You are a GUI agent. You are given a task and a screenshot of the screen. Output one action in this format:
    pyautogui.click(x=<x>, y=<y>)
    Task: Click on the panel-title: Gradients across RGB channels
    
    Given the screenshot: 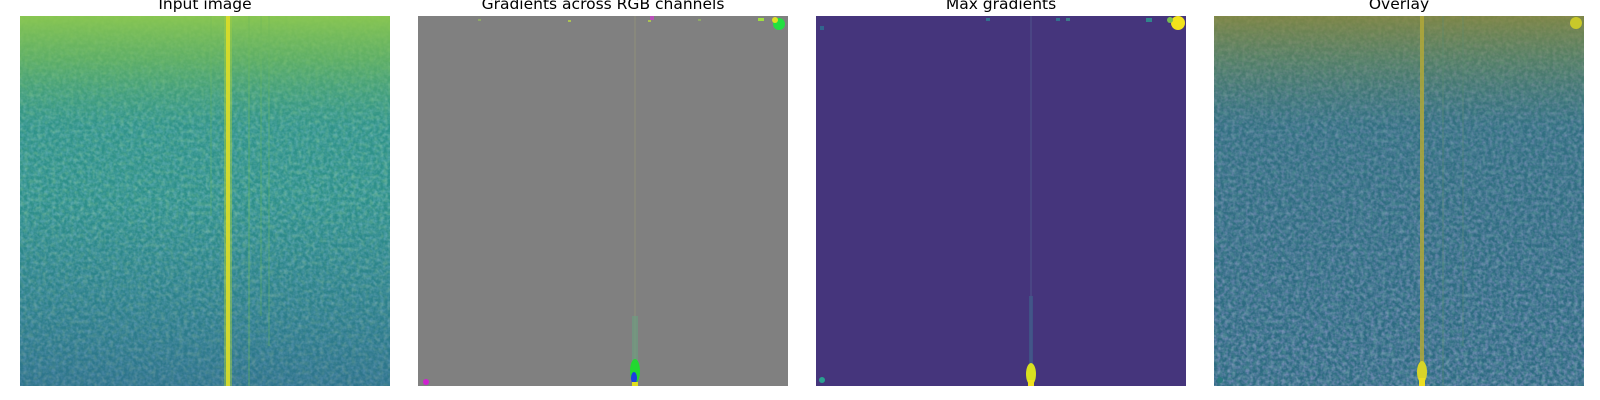 What is the action you would take?
    pyautogui.click(x=603, y=6)
    